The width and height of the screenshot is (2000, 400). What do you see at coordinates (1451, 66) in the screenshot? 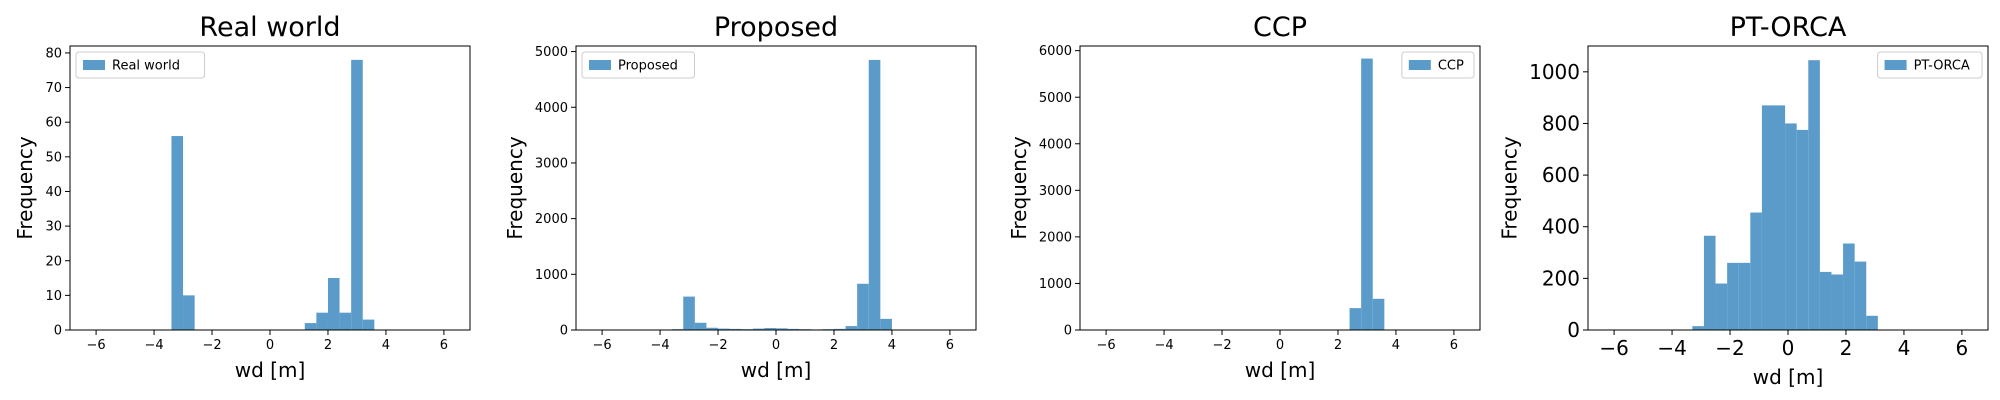
I see `legend-label: CCP` at bounding box center [1451, 66].